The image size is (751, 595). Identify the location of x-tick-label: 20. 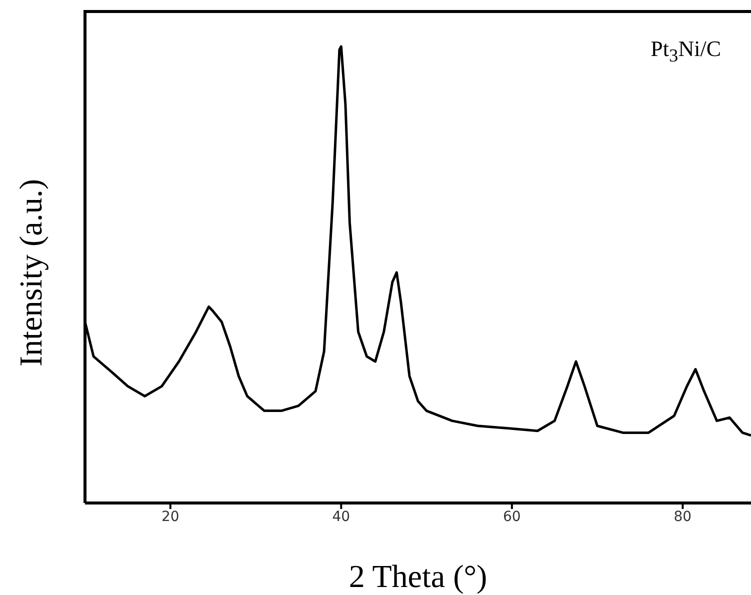
(170, 516).